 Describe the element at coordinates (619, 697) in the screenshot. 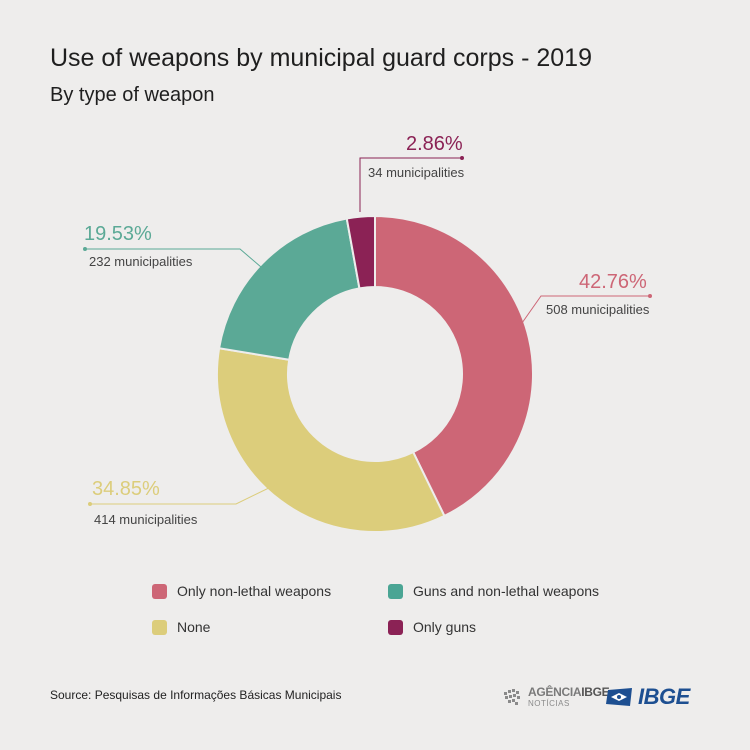

I see `ibge-logo-icon` at that location.